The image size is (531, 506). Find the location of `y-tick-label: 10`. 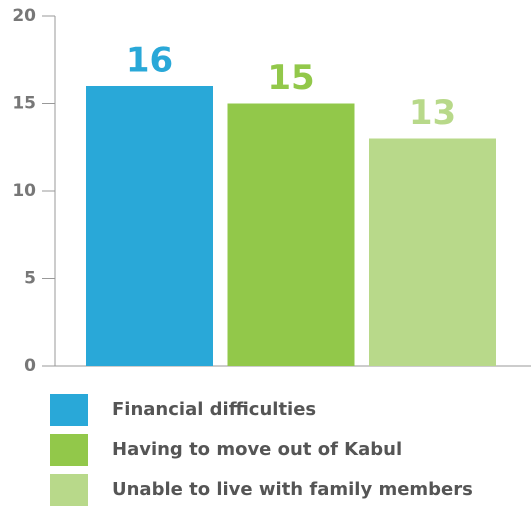

y-tick-label: 10 is located at coordinates (24, 191).